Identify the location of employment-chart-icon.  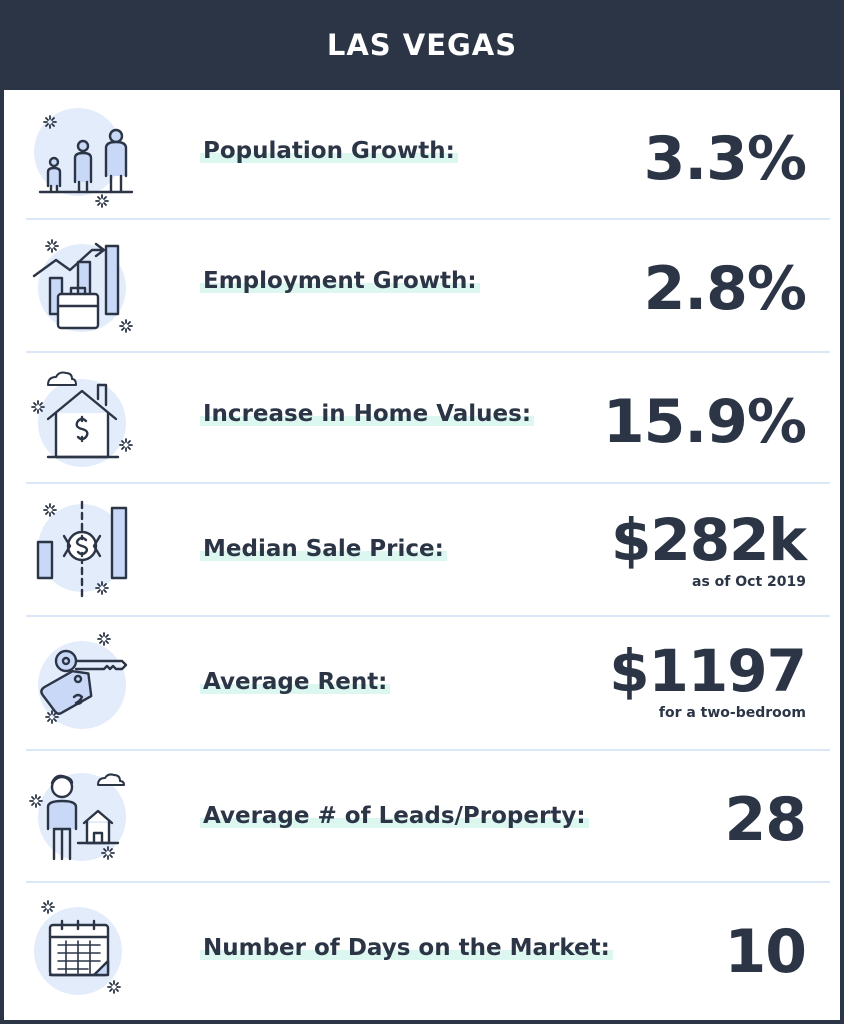
(81, 287).